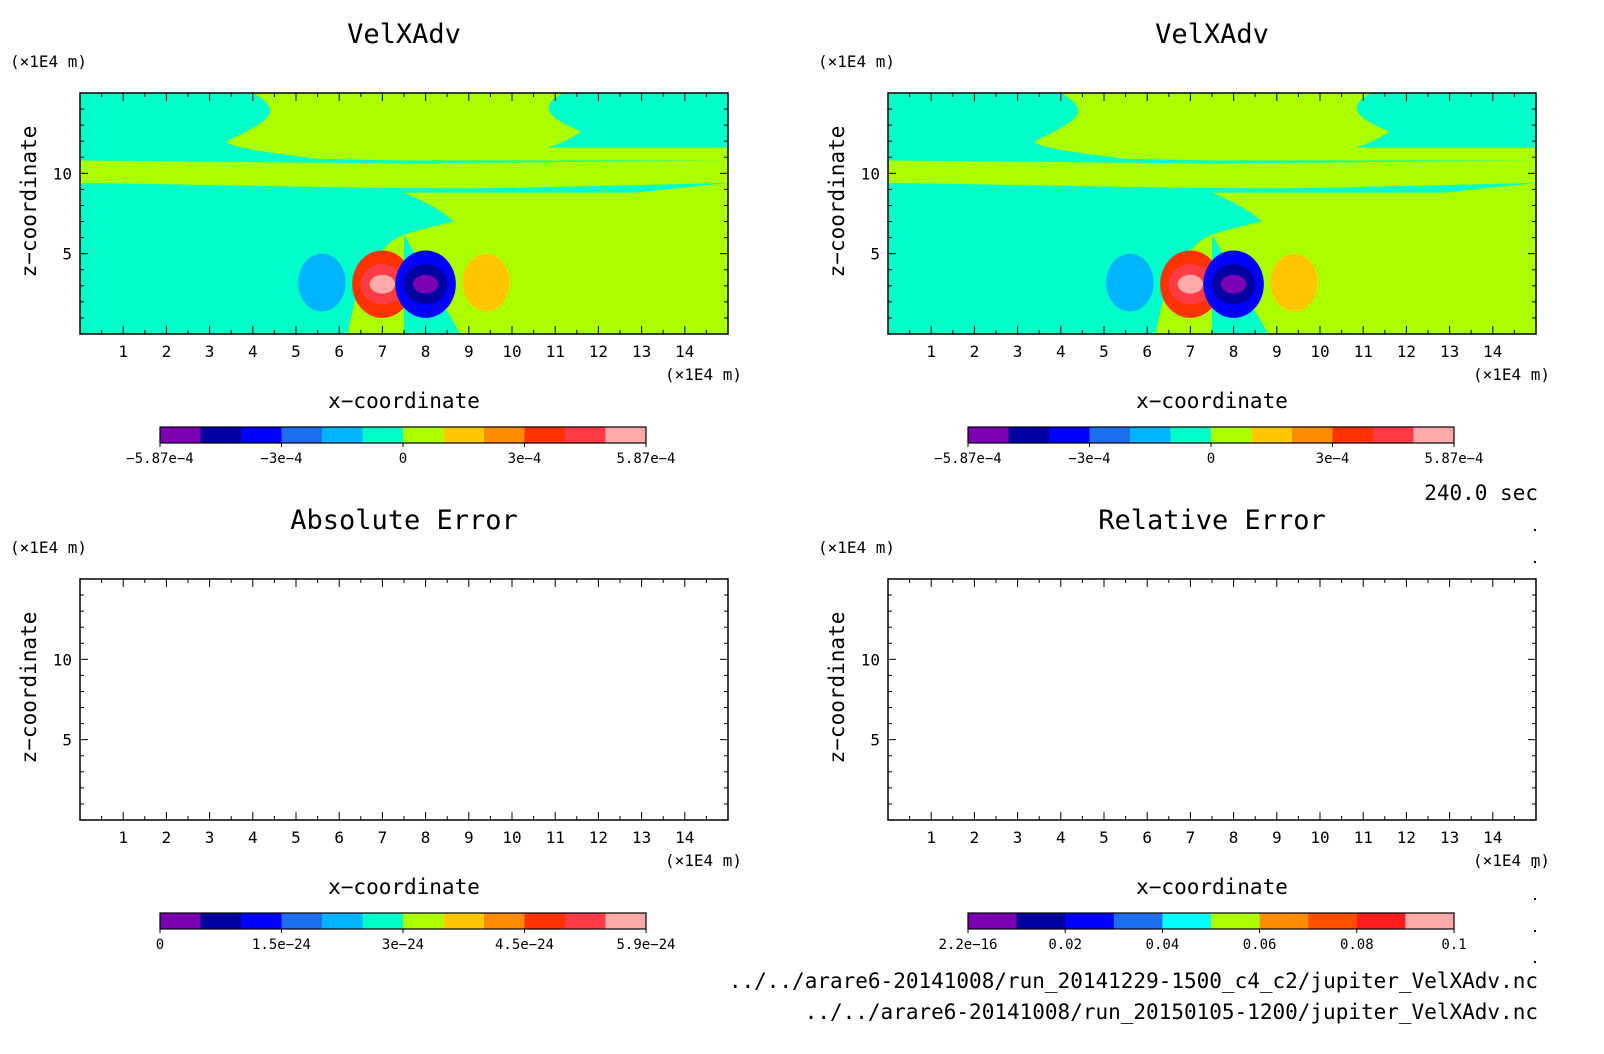  Describe the element at coordinates (1123, 127) in the screenshot. I see `field-upper-lobe-left` at that location.